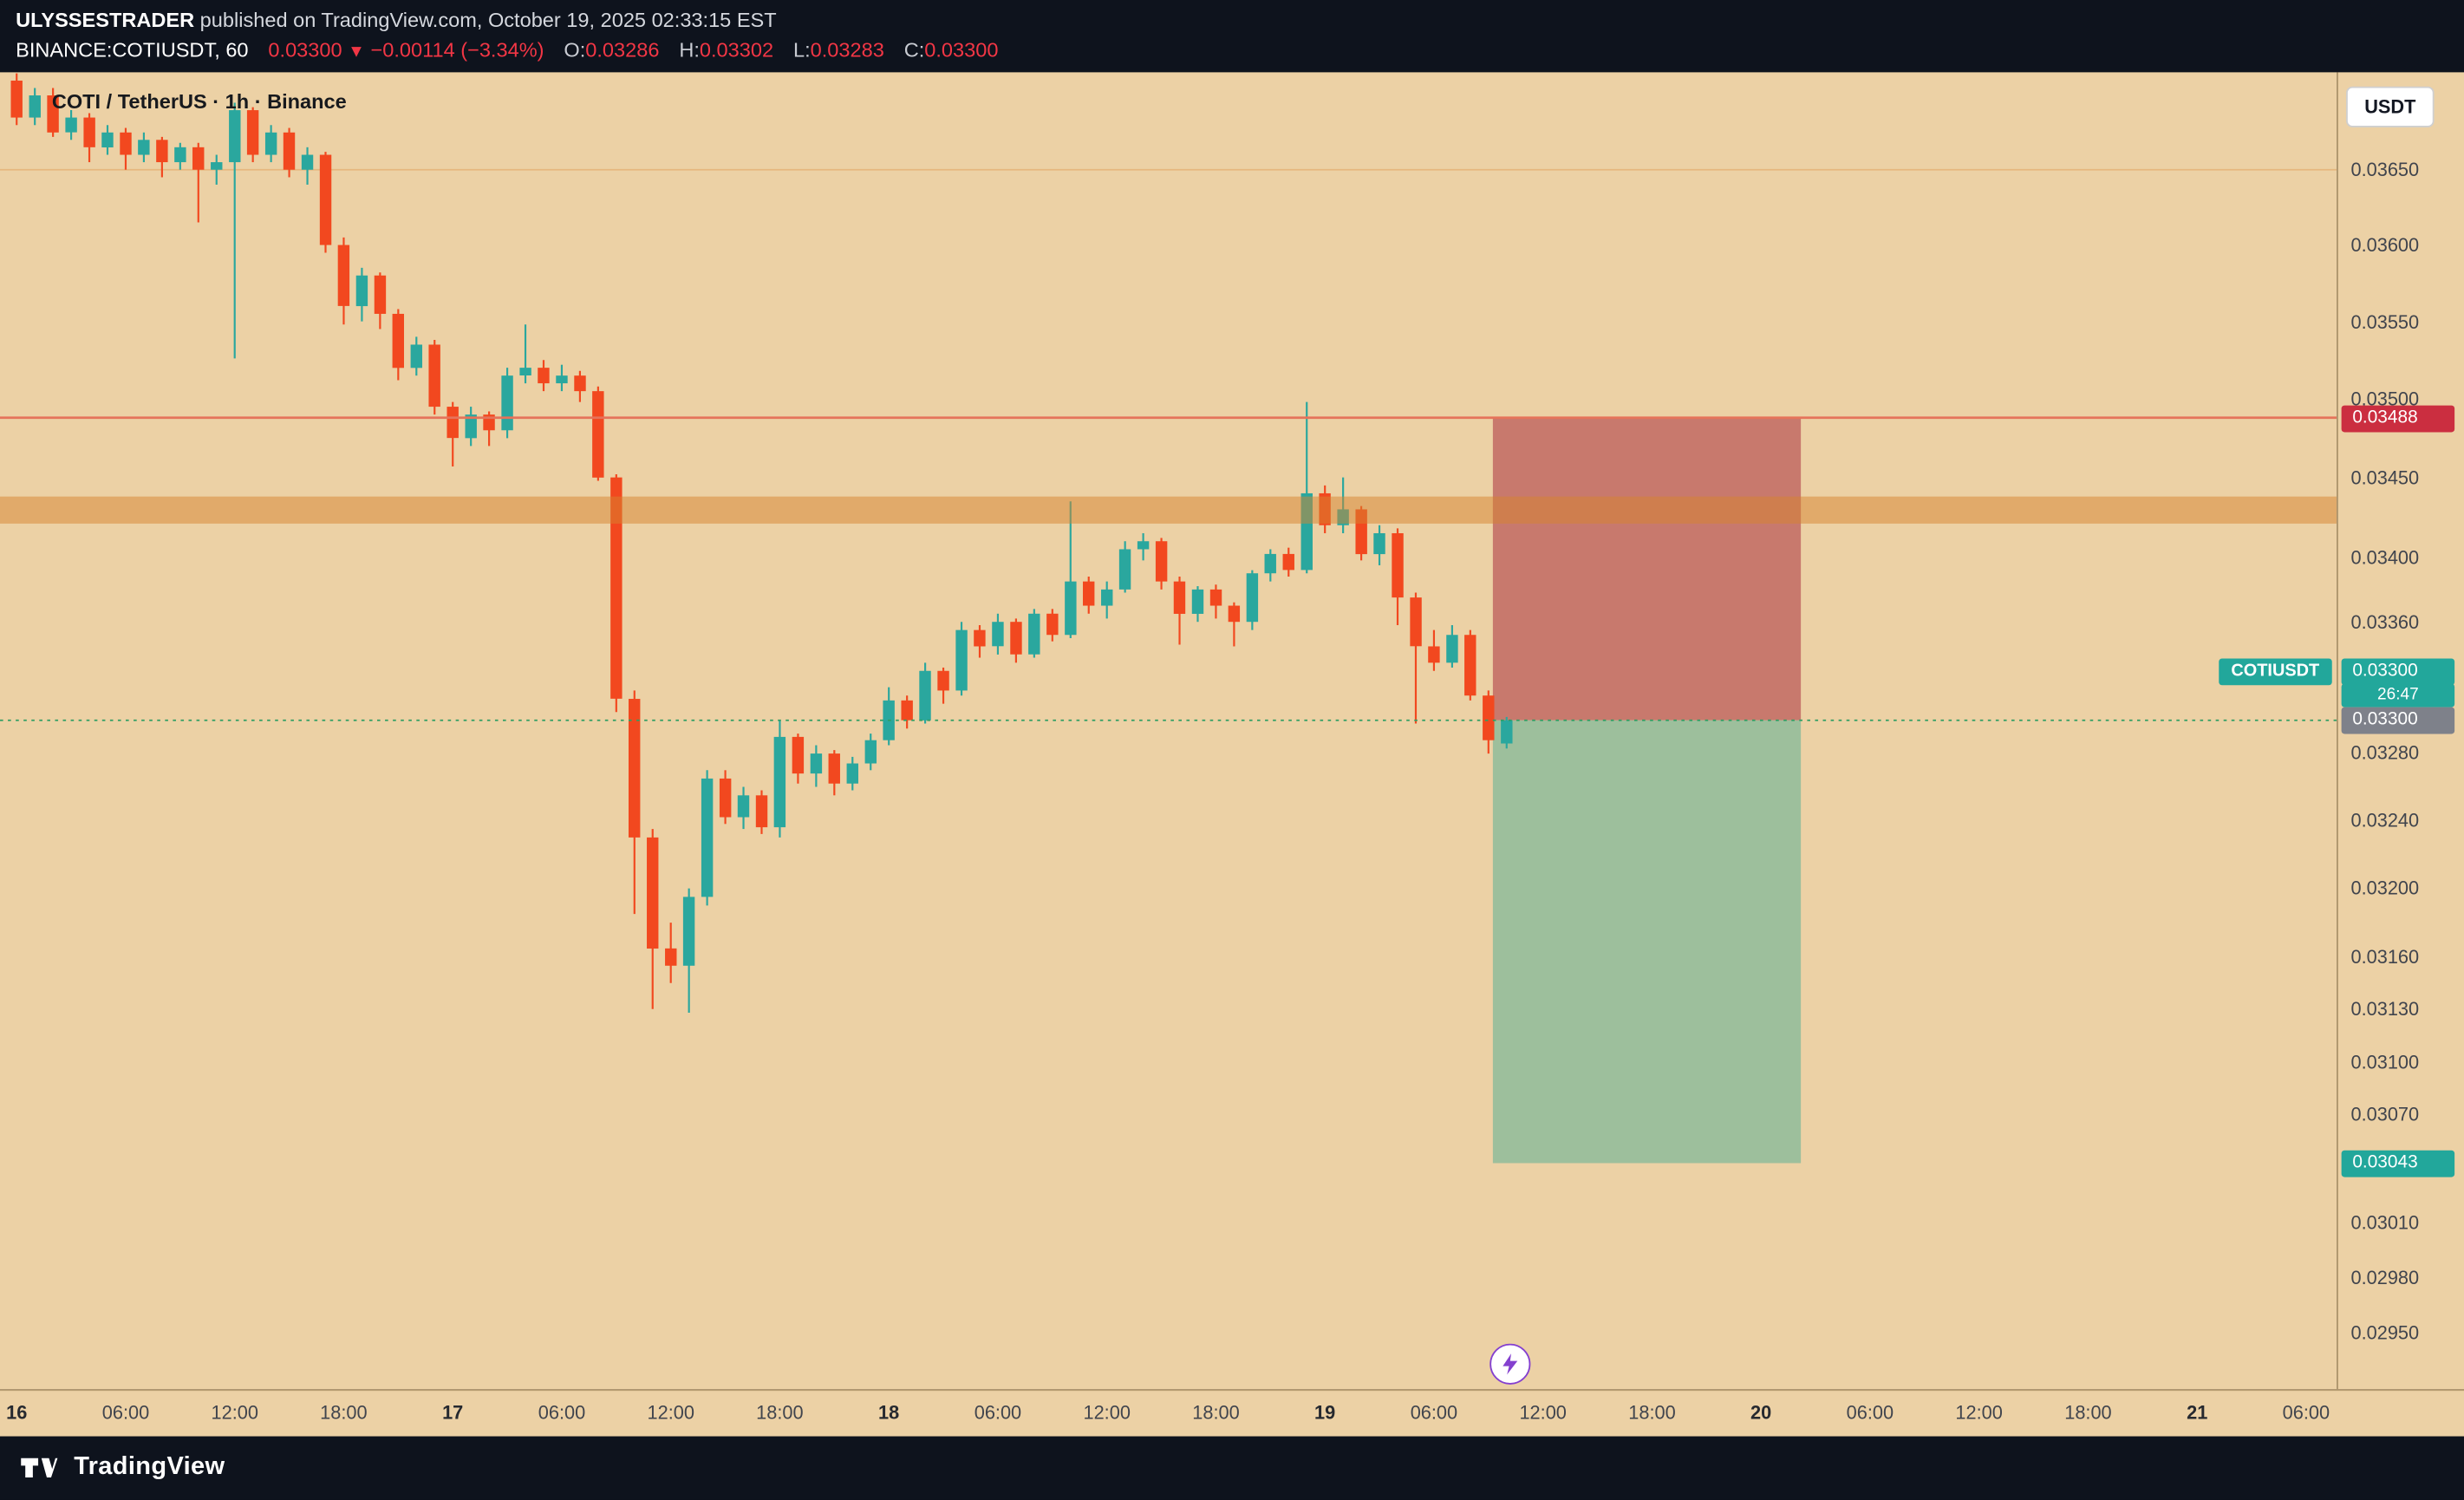 The height and width of the screenshot is (1500, 2464). What do you see at coordinates (2385, 321) in the screenshot?
I see `price-tick: 0.03550` at bounding box center [2385, 321].